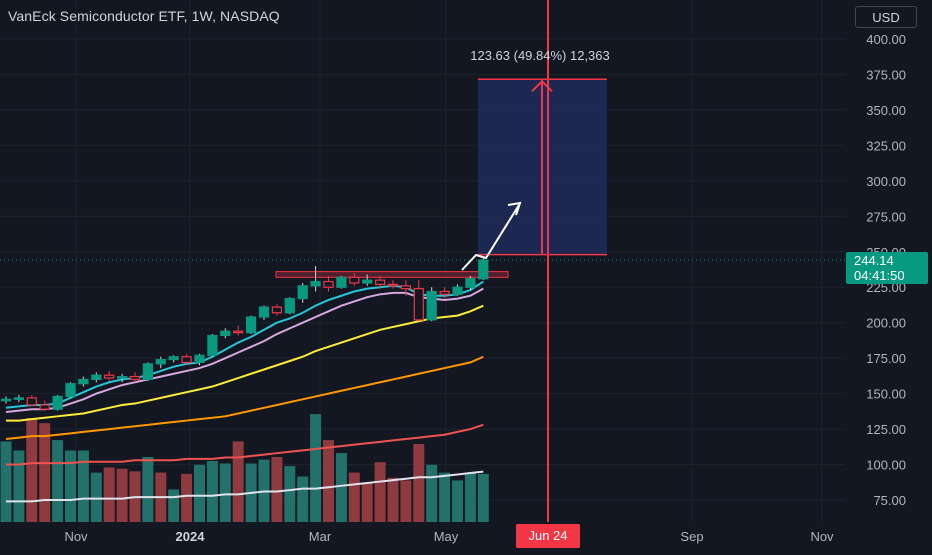  What do you see at coordinates (886, 429) in the screenshot?
I see `price-tick-label: 125.00` at bounding box center [886, 429].